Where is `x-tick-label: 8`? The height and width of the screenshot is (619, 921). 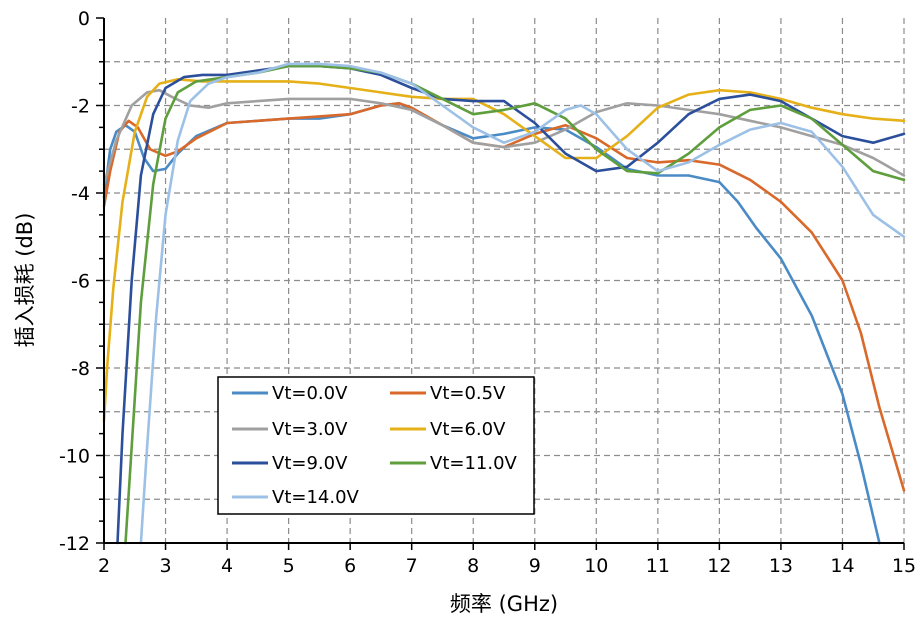 x-tick-label: 8 is located at coordinates (473, 566).